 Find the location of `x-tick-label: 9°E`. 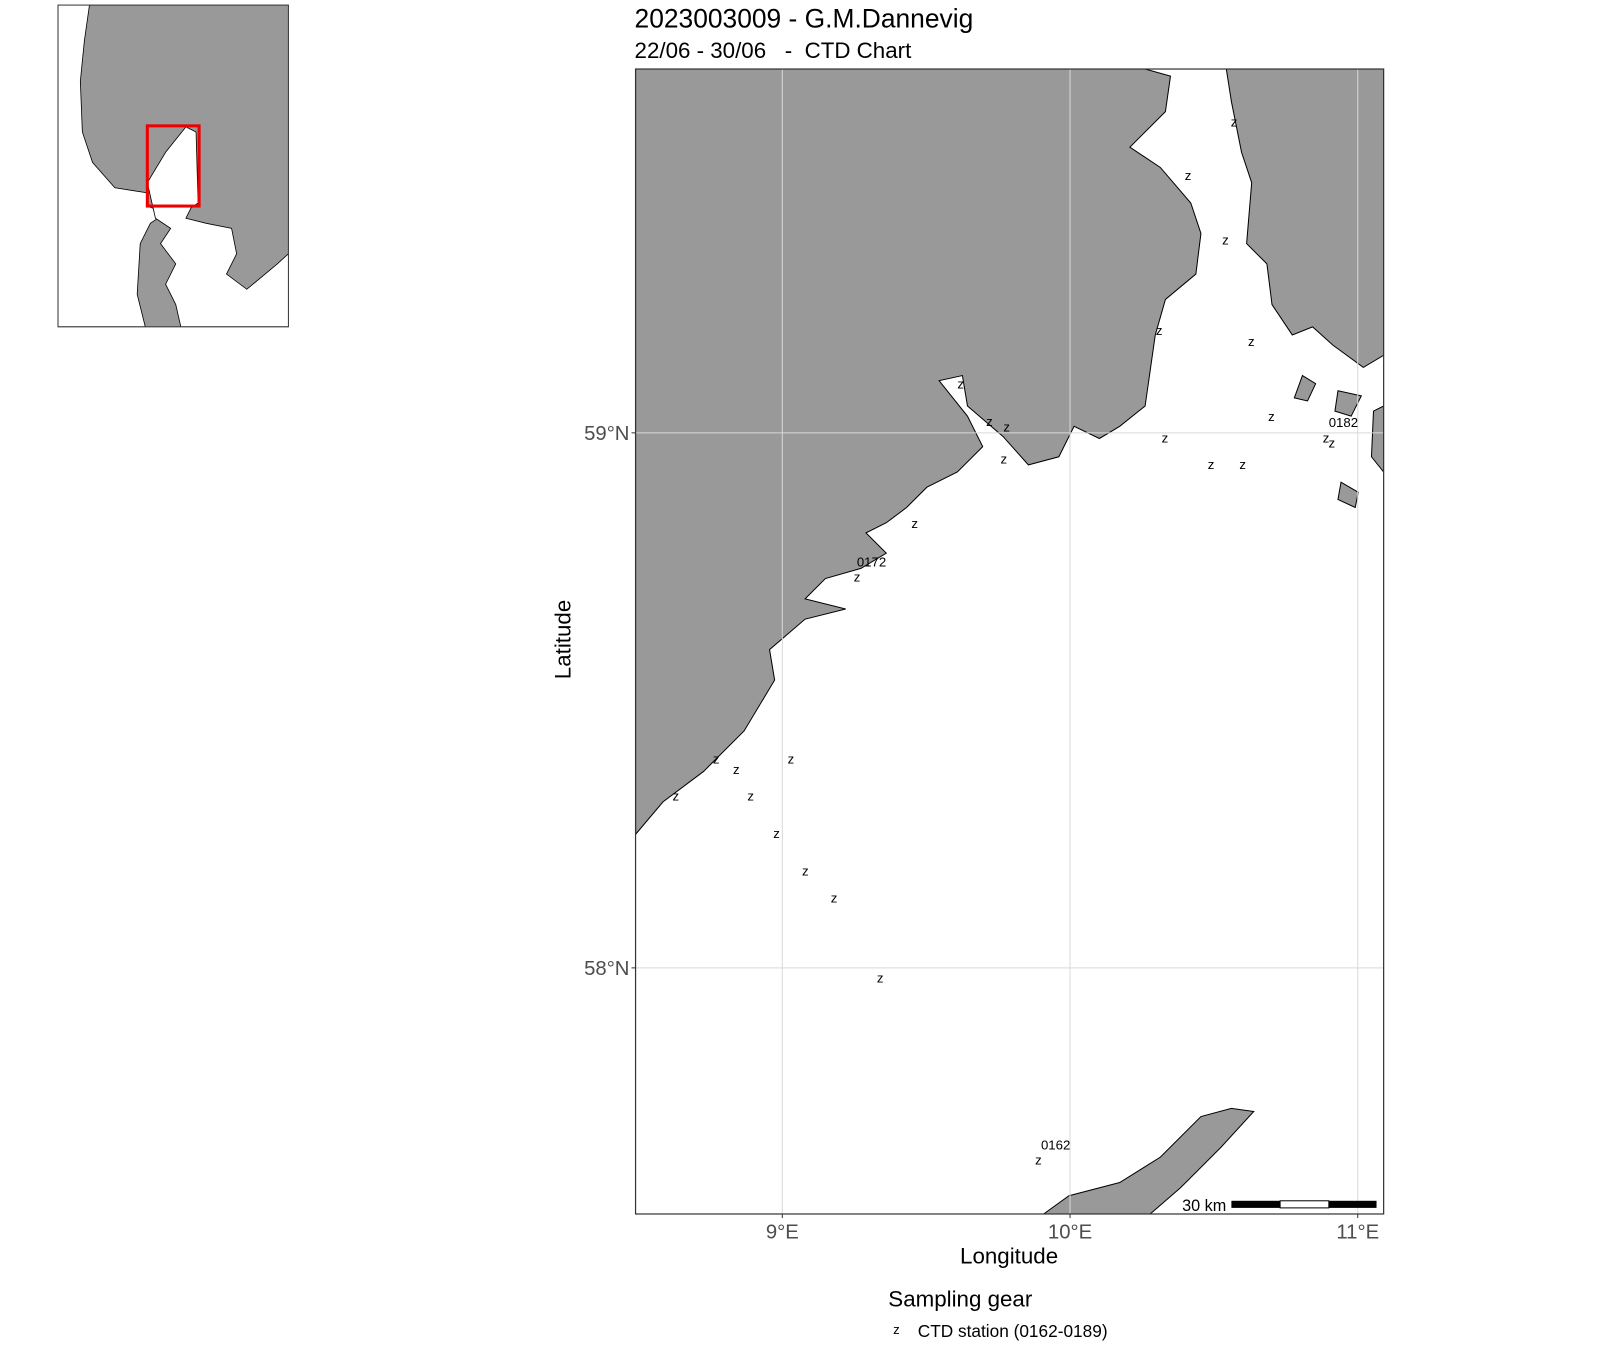

x-tick-label: 9°E is located at coordinates (782, 1232).